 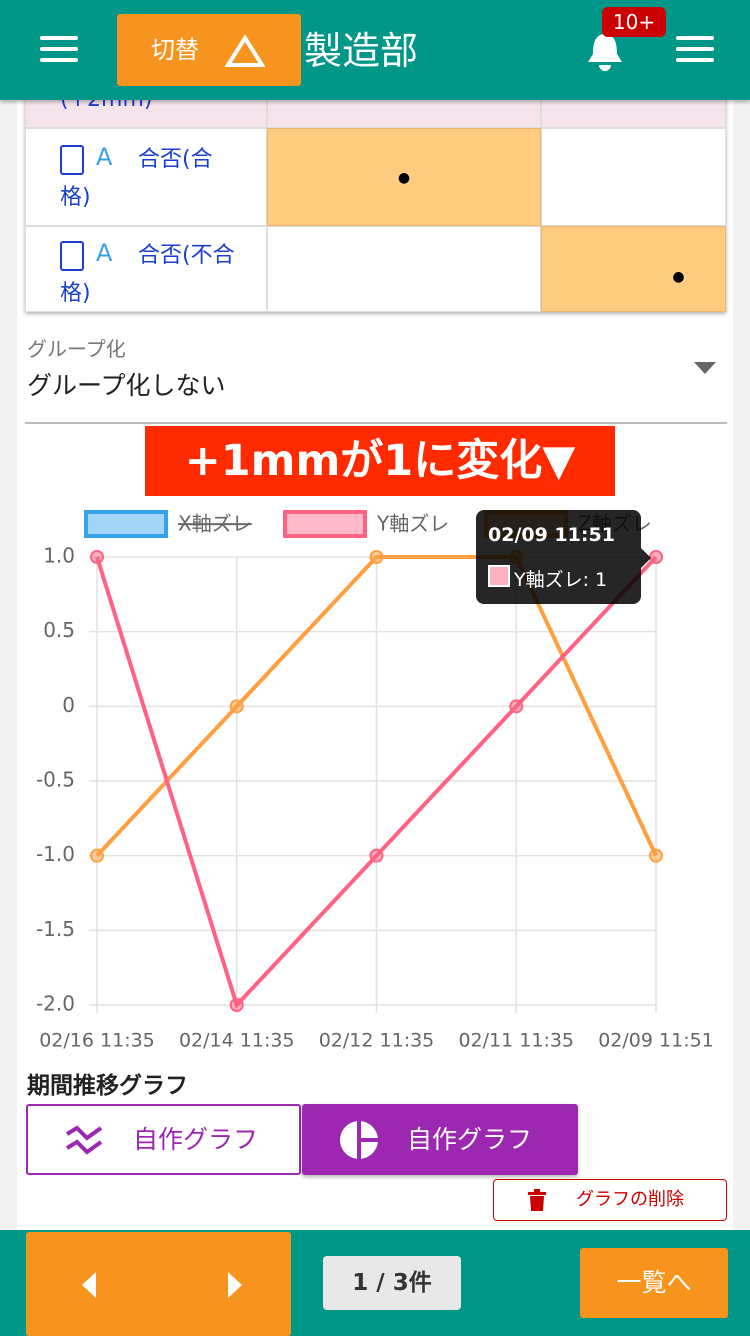 What do you see at coordinates (605, 52) in the screenshot?
I see `bell-icon` at bounding box center [605, 52].